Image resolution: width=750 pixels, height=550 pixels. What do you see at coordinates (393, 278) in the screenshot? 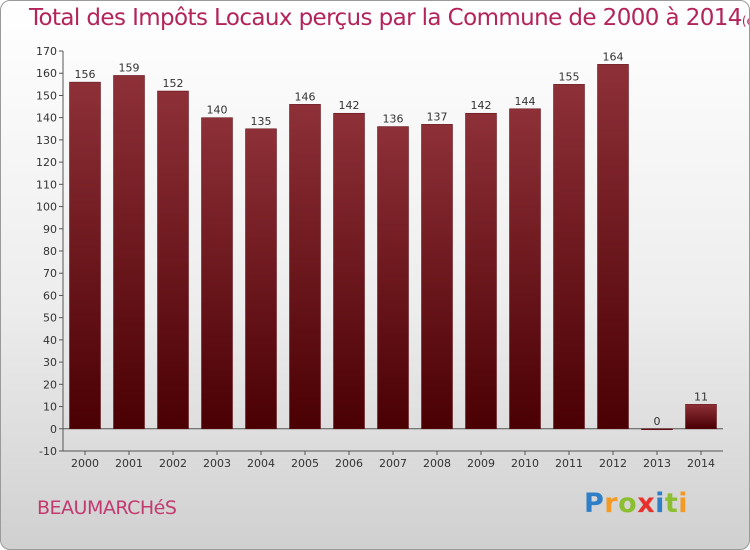
I see `bar-2007` at bounding box center [393, 278].